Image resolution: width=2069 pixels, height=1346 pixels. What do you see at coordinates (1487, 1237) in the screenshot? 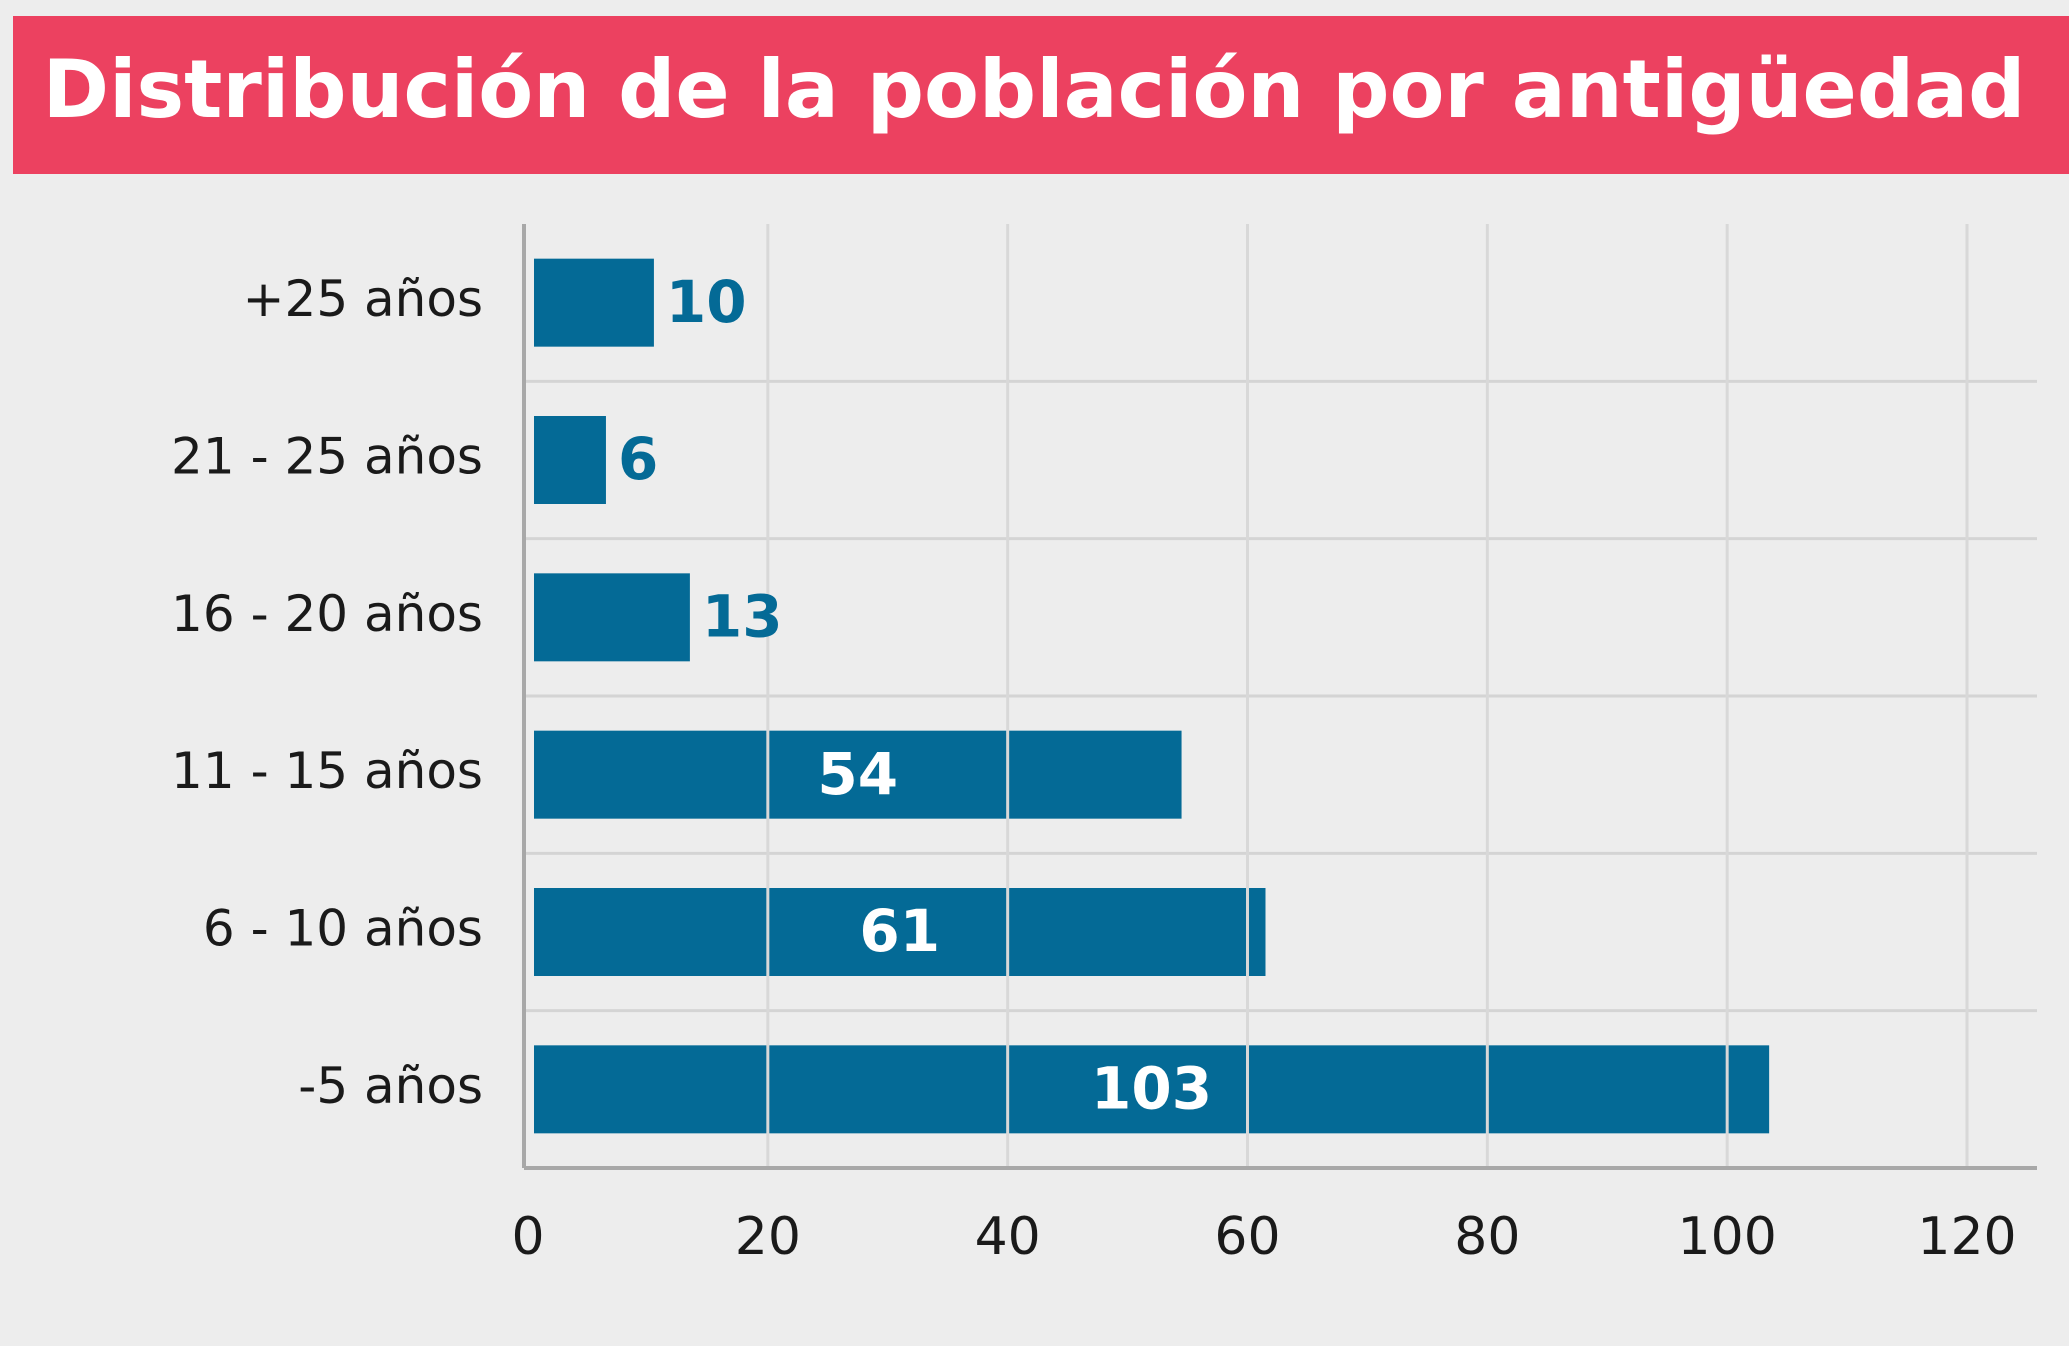
I see `x-tick-label: 80` at bounding box center [1487, 1237].